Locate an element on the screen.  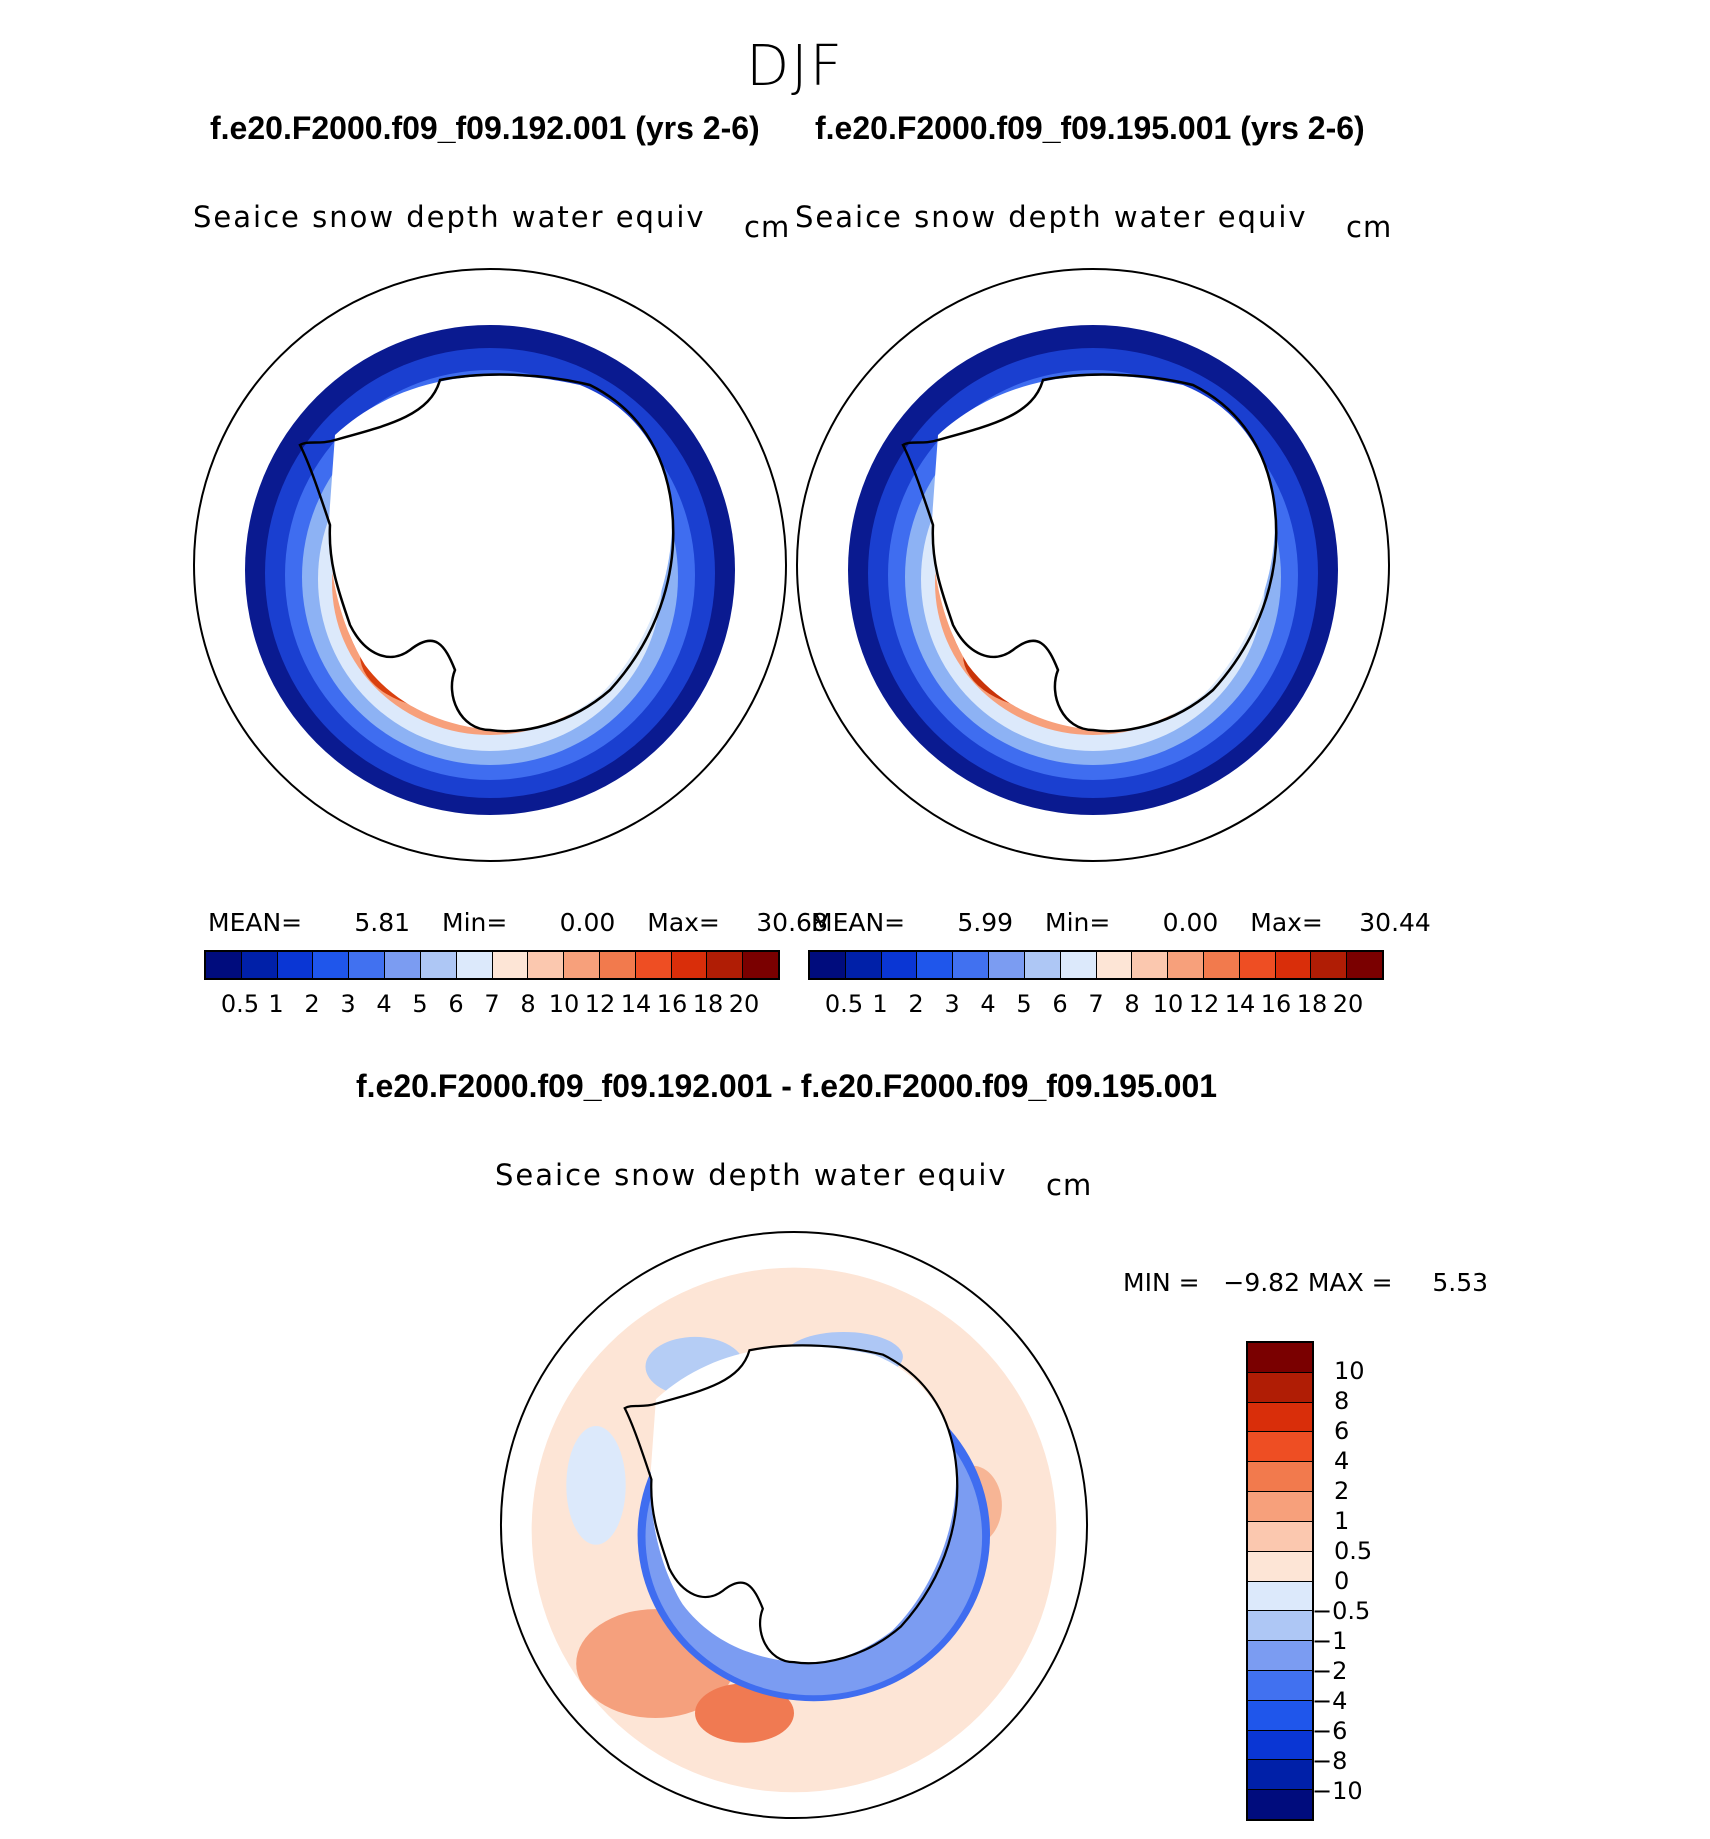
difference-field is located at coordinates (794, 1530).